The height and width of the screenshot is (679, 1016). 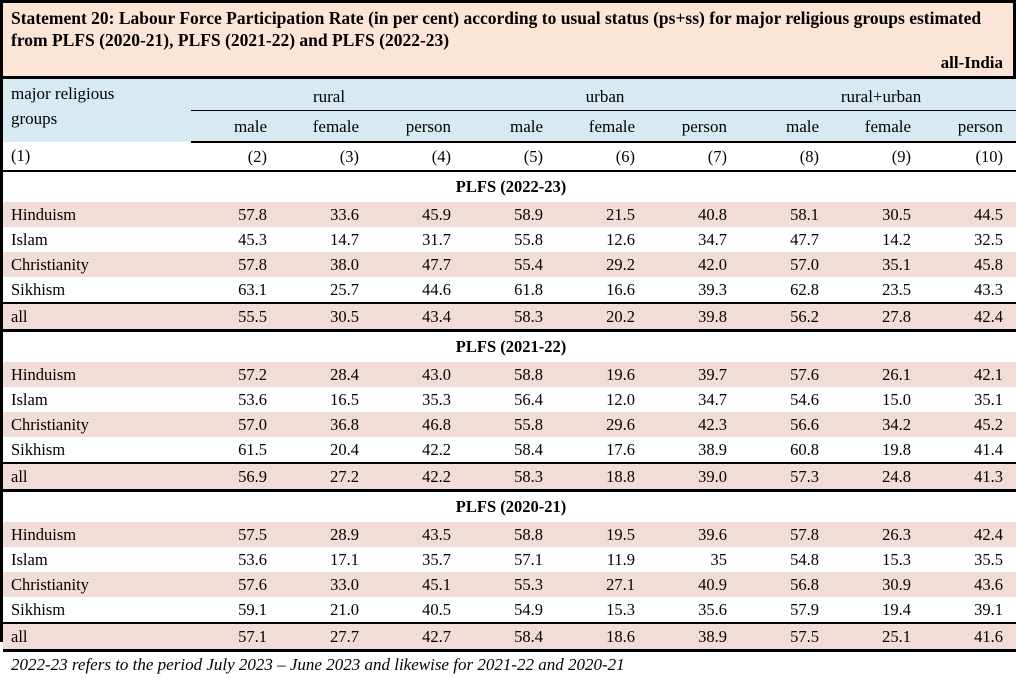 I want to click on value-cell: 62.8, so click(x=789, y=290).